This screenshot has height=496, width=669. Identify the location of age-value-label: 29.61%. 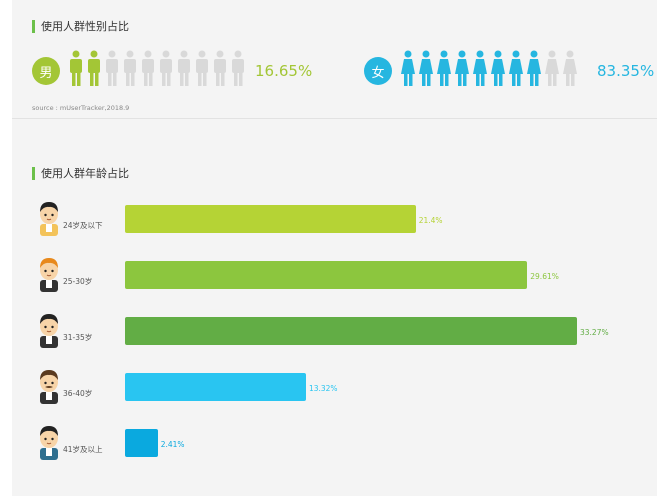
(544, 276).